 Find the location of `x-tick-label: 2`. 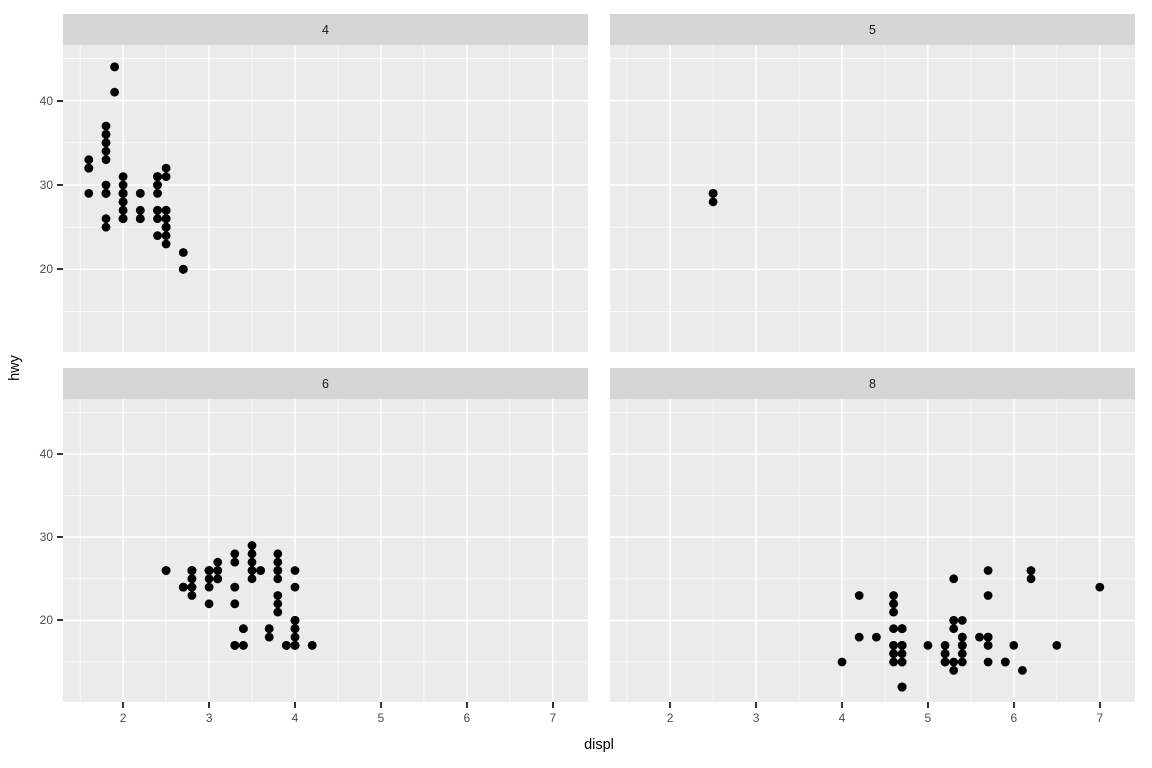

x-tick-label: 2 is located at coordinates (123, 718).